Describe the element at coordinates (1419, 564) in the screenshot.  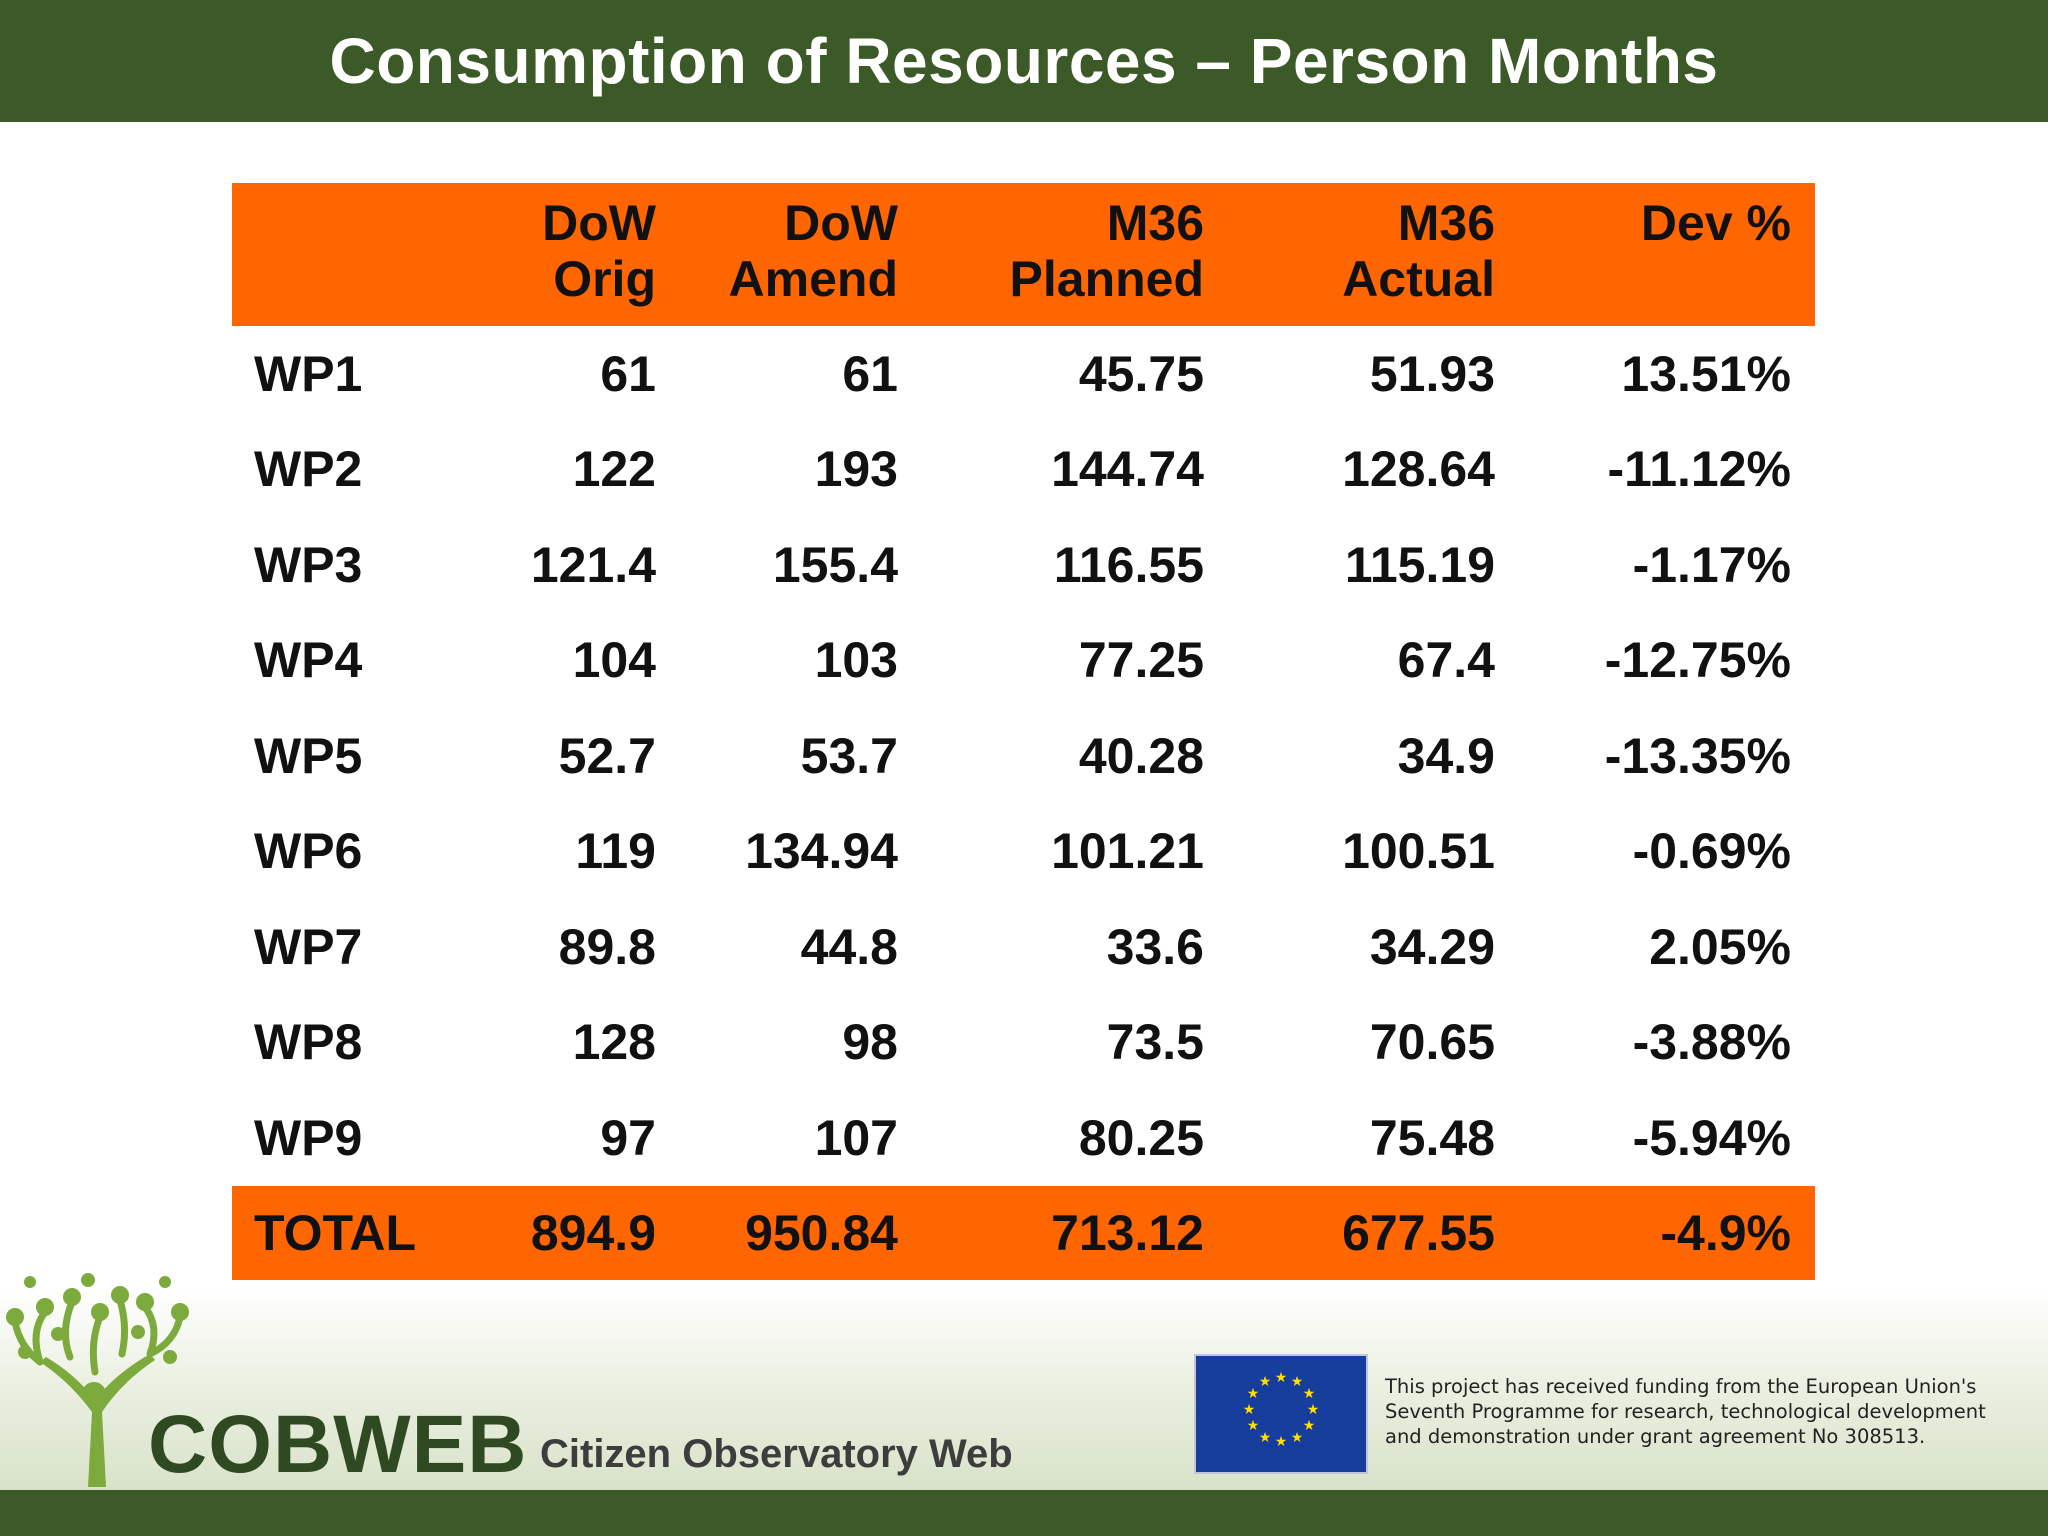
I see `table-cell: 115.19` at that location.